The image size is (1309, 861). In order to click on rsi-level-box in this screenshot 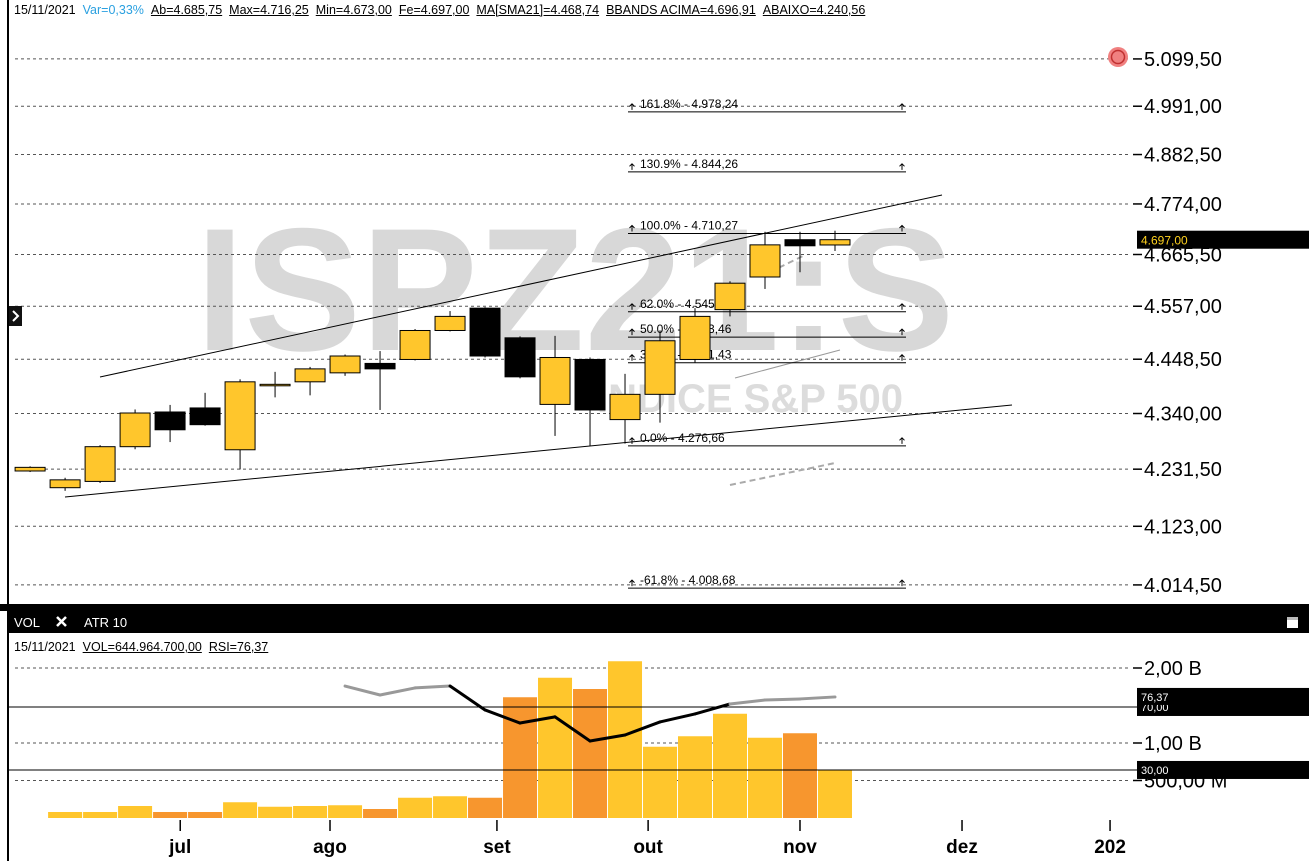, I will do `click(1223, 769)`.